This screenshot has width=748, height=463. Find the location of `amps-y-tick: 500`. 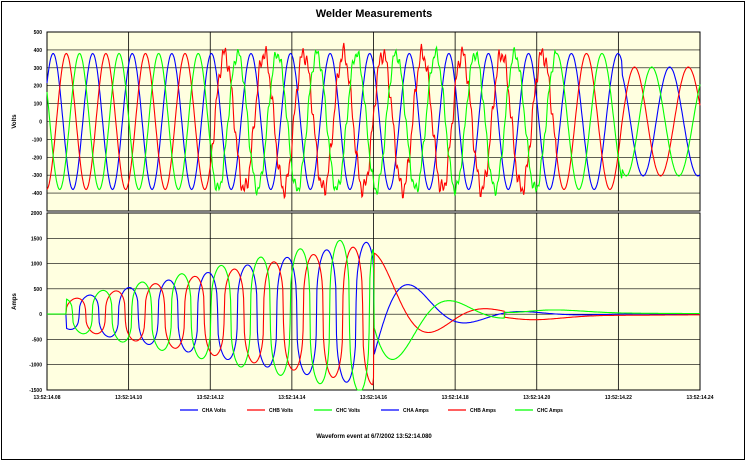

amps-y-tick: 500 is located at coordinates (38, 290).